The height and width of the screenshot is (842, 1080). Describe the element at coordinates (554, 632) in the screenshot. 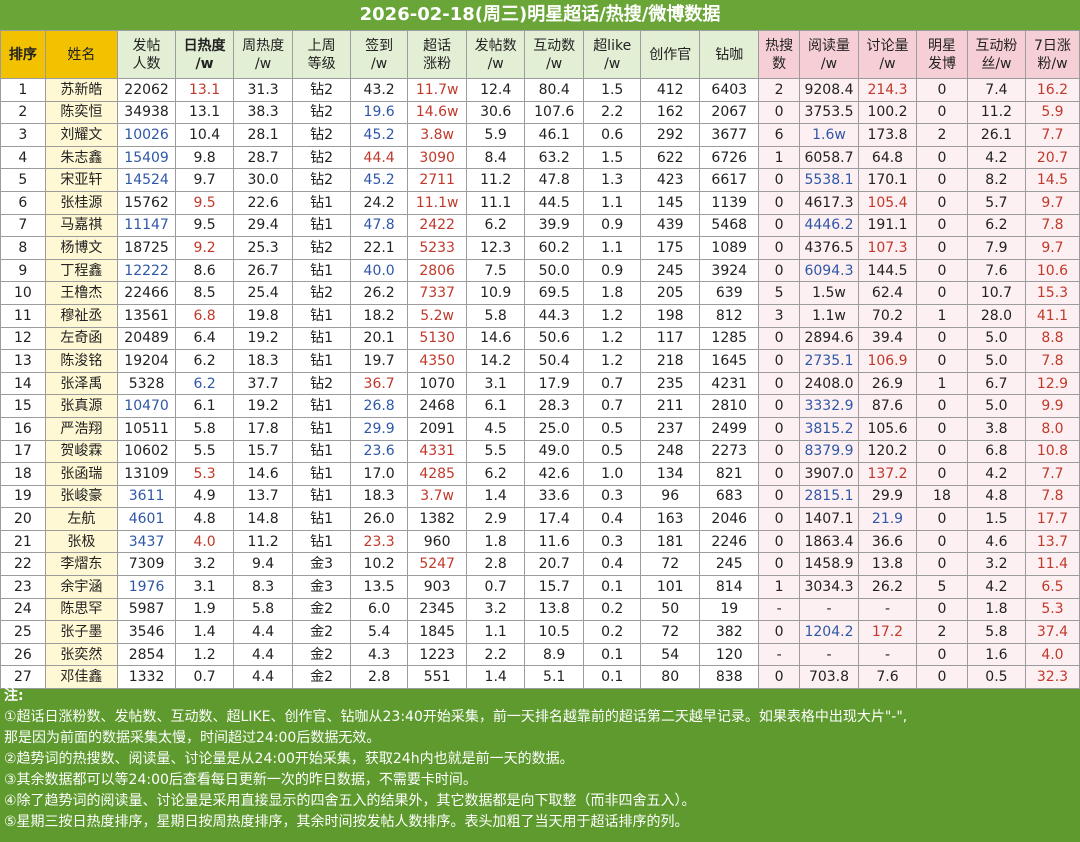

I see `table-cell: 10.5` at that location.